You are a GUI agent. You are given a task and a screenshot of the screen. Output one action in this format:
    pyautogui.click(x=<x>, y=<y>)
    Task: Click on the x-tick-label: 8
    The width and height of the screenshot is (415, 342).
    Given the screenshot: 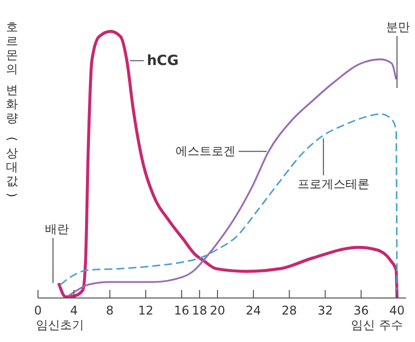 What is the action you would take?
    pyautogui.click(x=110, y=311)
    